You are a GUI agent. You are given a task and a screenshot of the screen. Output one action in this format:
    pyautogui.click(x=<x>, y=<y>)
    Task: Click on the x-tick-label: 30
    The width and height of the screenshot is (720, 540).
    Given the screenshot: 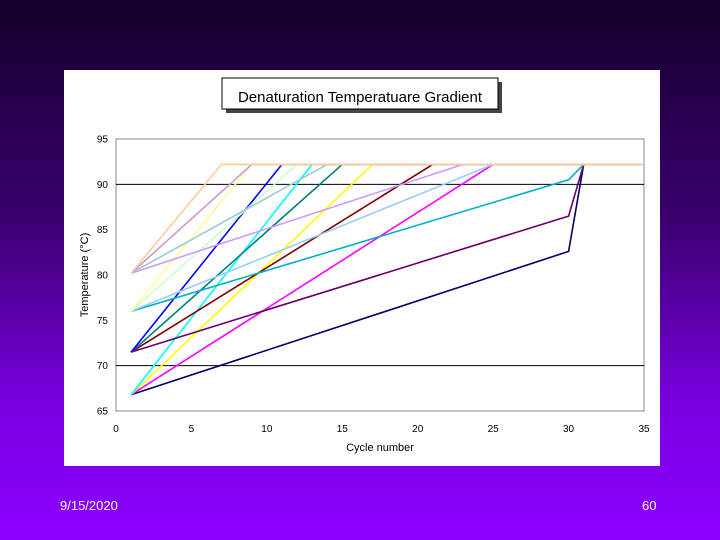 What is the action you would take?
    pyautogui.click(x=569, y=429)
    